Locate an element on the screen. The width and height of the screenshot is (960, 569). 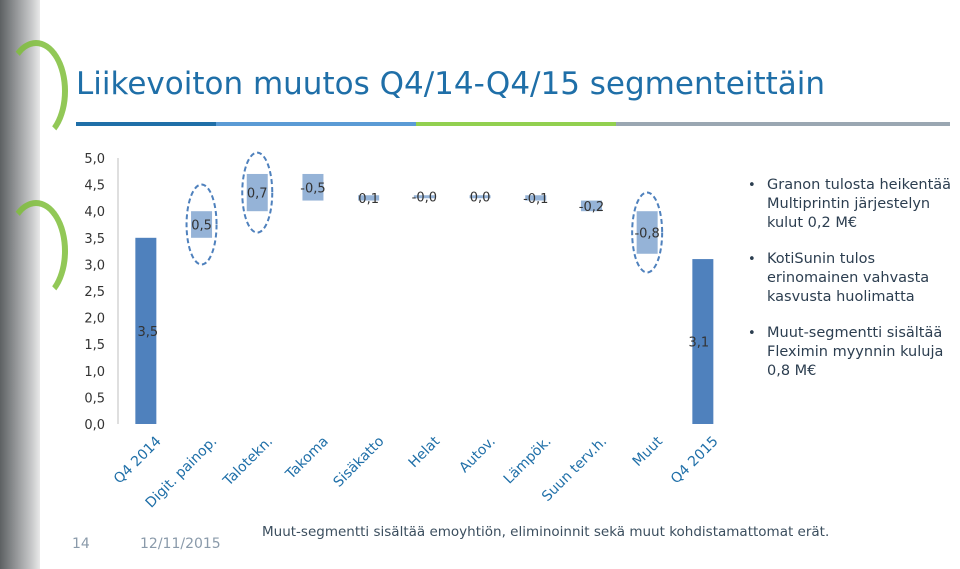
x-tick-label: Q4 2015 is located at coordinates (695, 461).